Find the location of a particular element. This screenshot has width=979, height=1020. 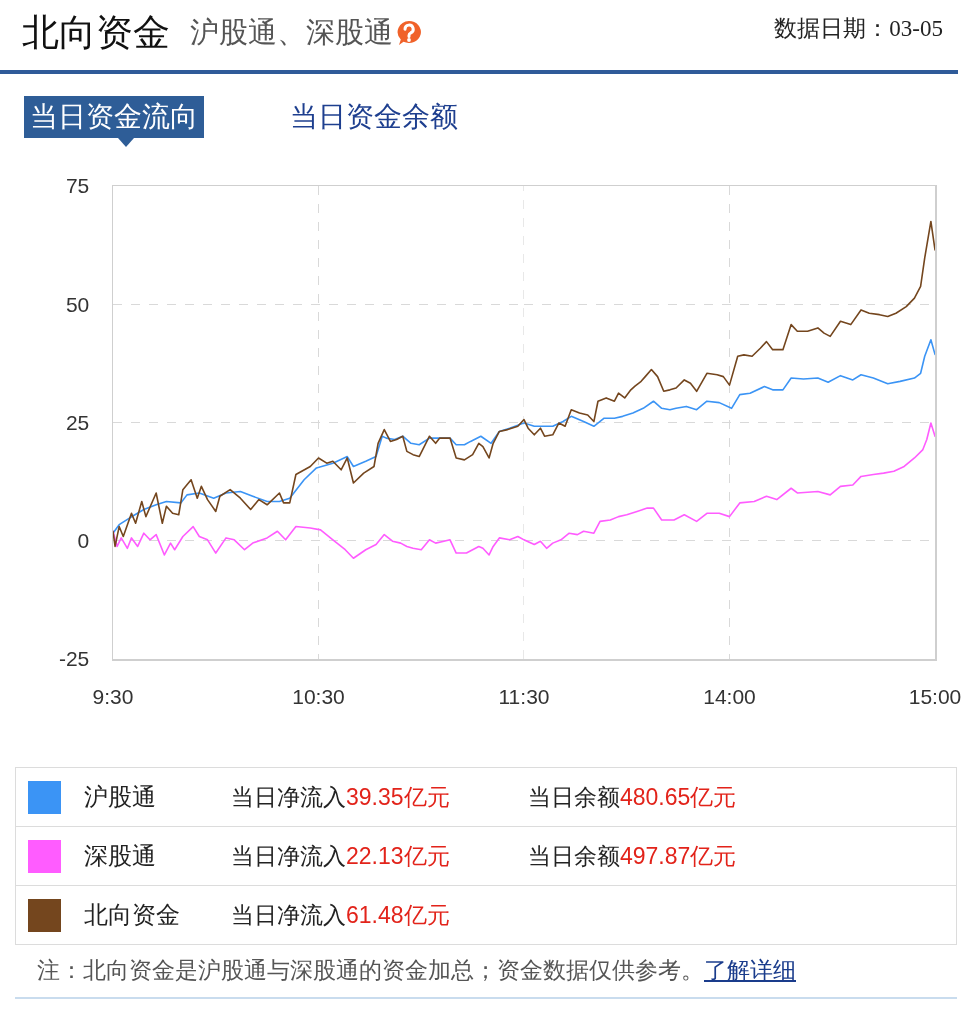

y-tick-label: 0 is located at coordinates (83, 541).